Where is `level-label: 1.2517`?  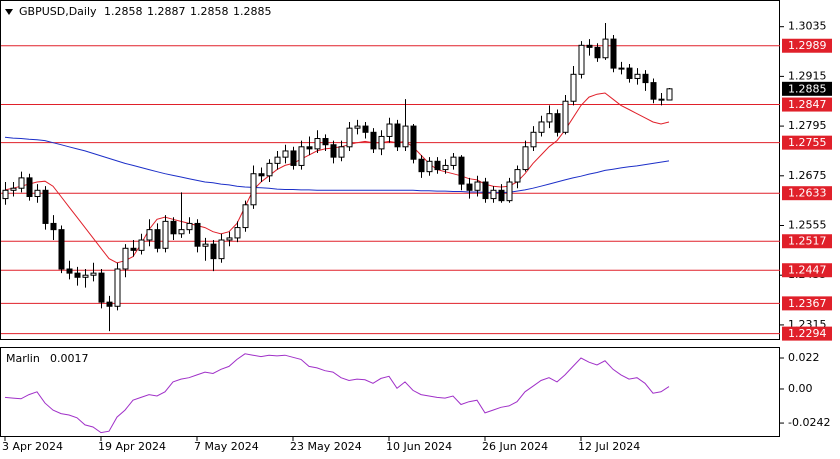
level-label: 1.2517 is located at coordinates (807, 241).